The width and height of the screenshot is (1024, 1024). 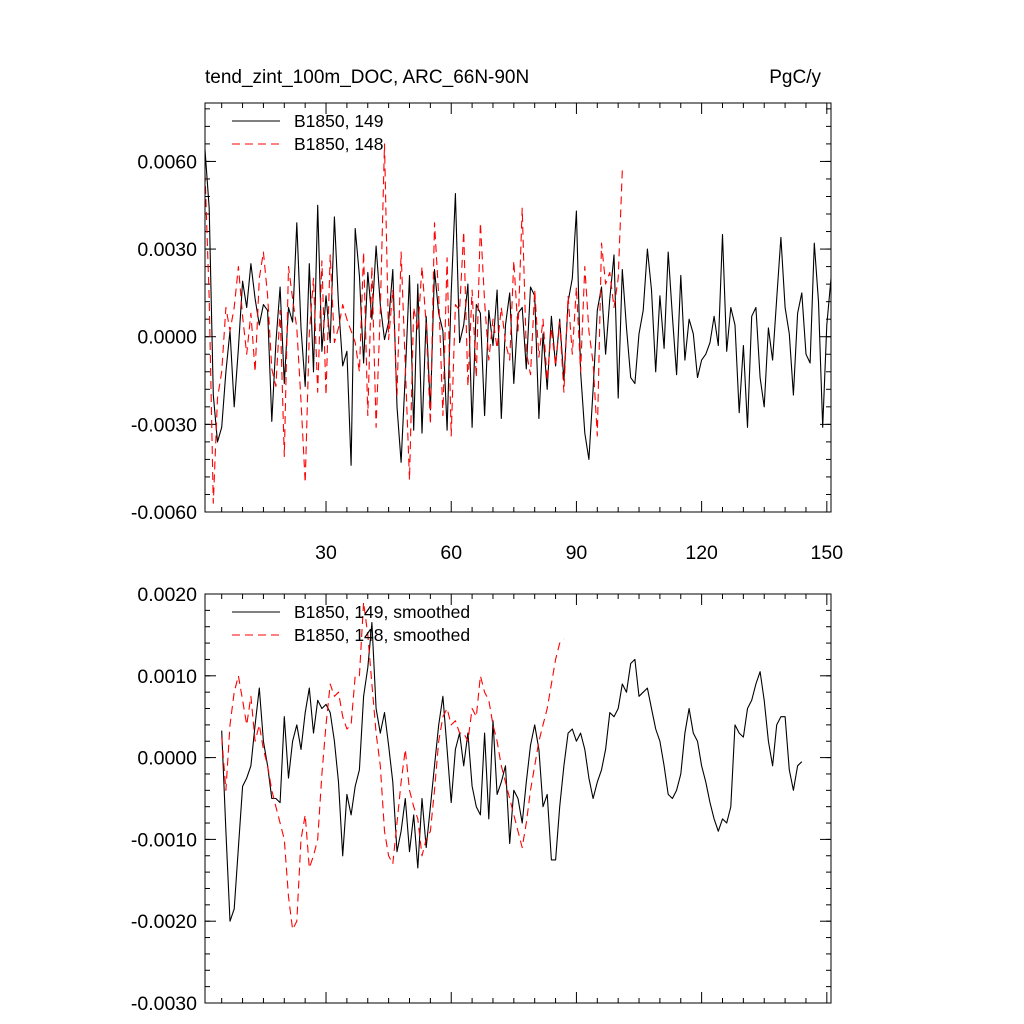 I want to click on y-tick-label: 0.0010, so click(x=167, y=677).